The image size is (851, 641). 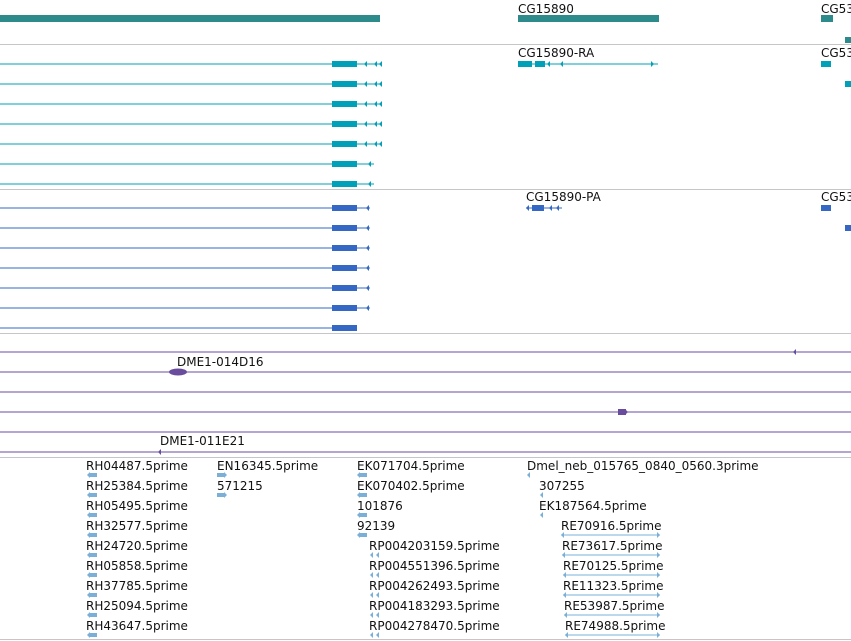 What do you see at coordinates (613, 586) in the screenshot?
I see `est-label: RE11323.5prime` at bounding box center [613, 586].